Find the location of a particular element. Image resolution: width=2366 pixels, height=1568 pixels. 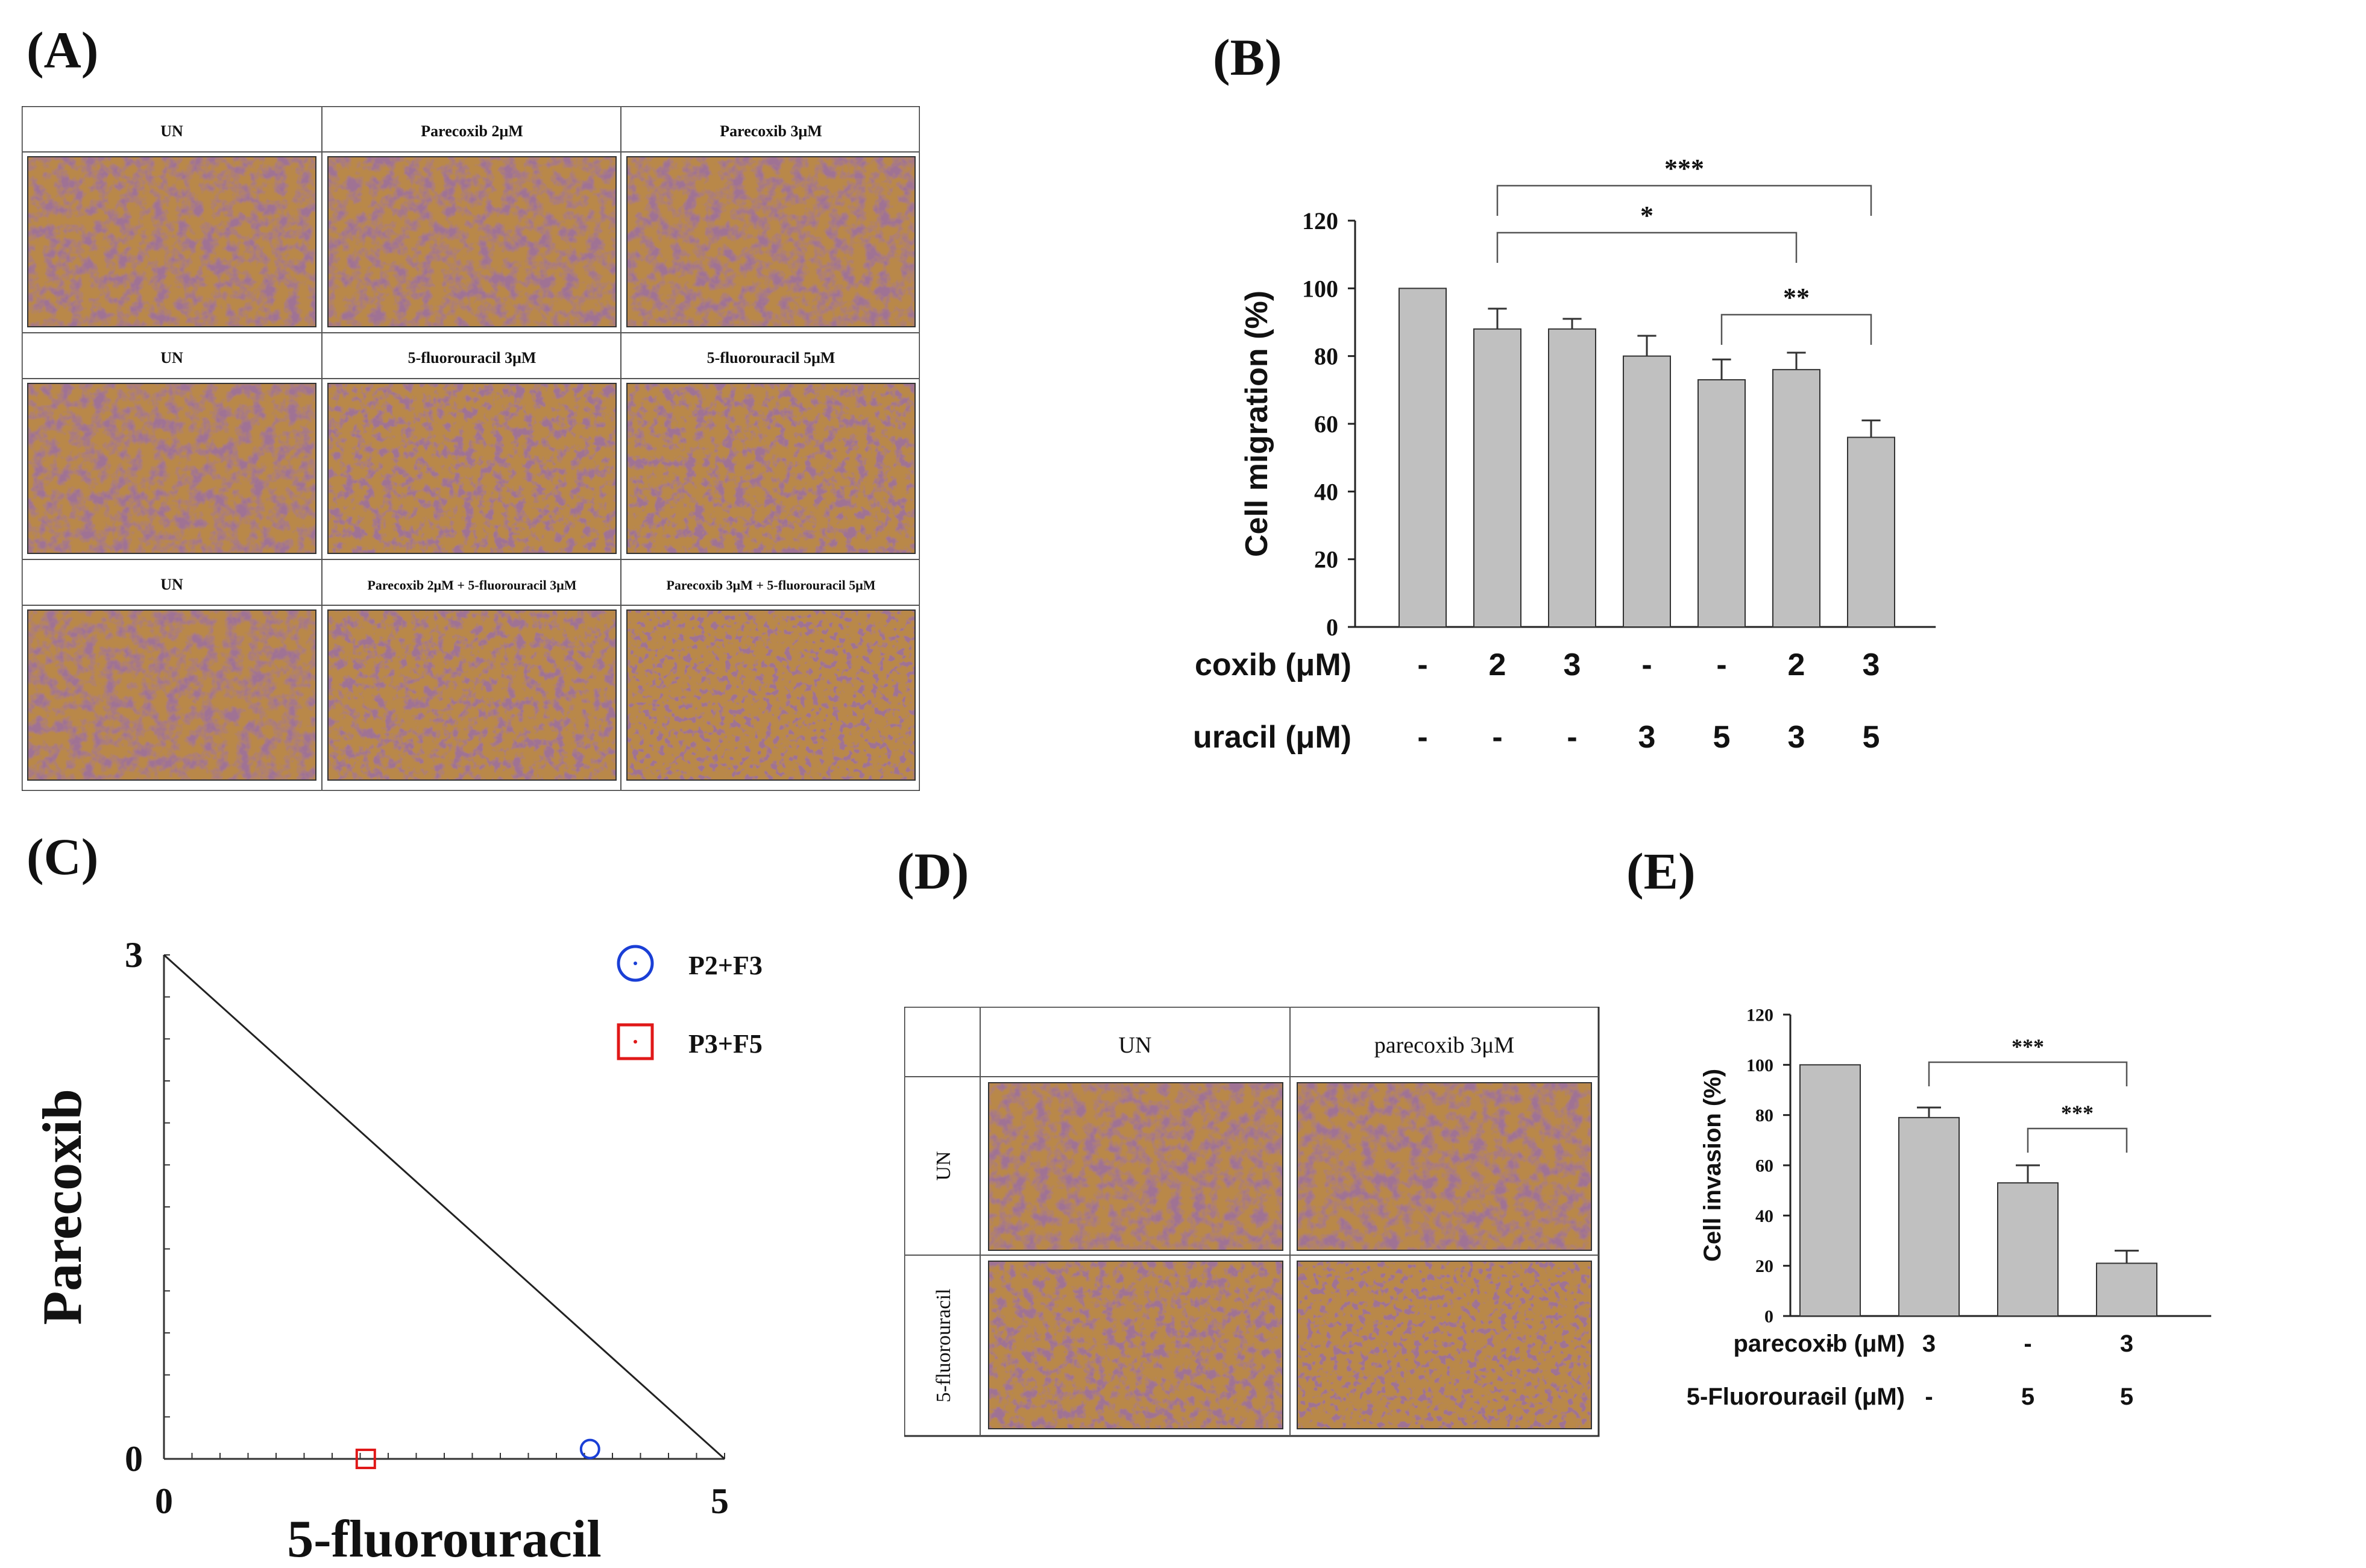

panel-c-isobologram: 0 5 0 3 5-fluorouracil Parecoxib P2+F3 P3+F5 is located at coordinates (397, 1248).